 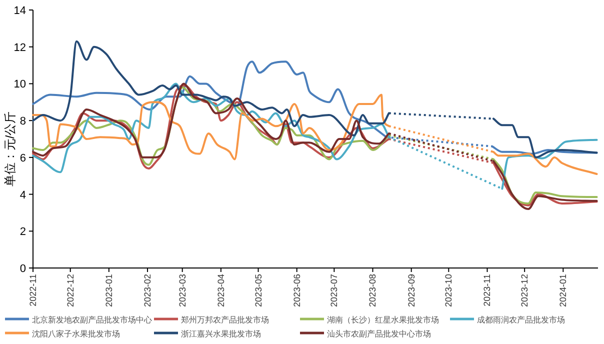 What do you see at coordinates (20, 11) in the screenshot?
I see `y-tick-label: 14` at bounding box center [20, 11].